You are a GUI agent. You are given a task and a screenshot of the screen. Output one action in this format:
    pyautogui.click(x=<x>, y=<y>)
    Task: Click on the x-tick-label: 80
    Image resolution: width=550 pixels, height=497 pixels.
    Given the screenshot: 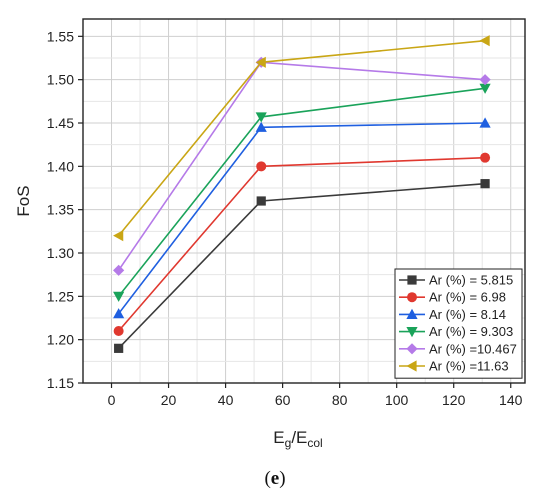 What is the action you would take?
    pyautogui.click(x=340, y=400)
    